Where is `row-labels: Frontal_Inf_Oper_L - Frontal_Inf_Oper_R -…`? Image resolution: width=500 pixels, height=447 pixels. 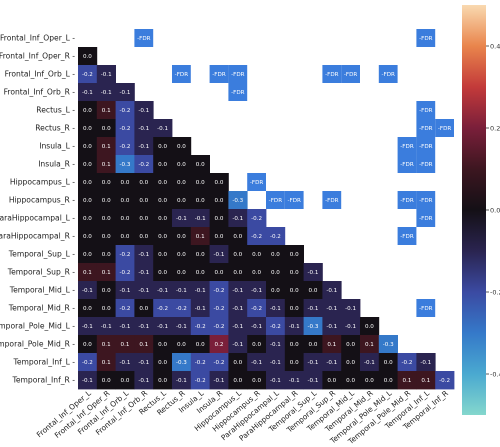
row-labels: Frontal_Inf_Oper_L - Frontal_Inf_Oper_R -… is located at coordinates (37, 209).